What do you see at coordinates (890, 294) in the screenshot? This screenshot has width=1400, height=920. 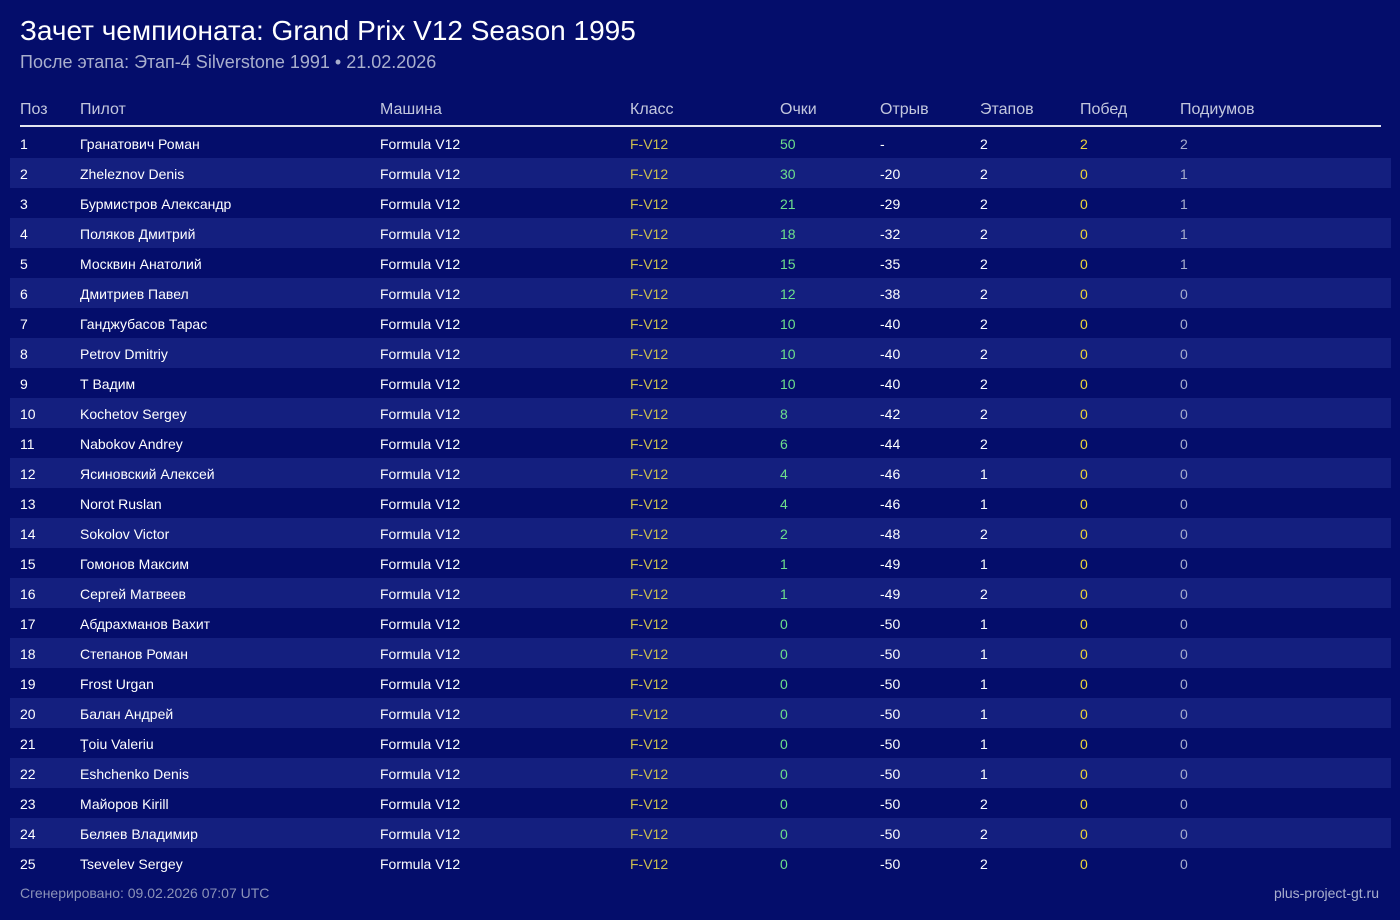 I see `cell-gap: -38` at bounding box center [890, 294].